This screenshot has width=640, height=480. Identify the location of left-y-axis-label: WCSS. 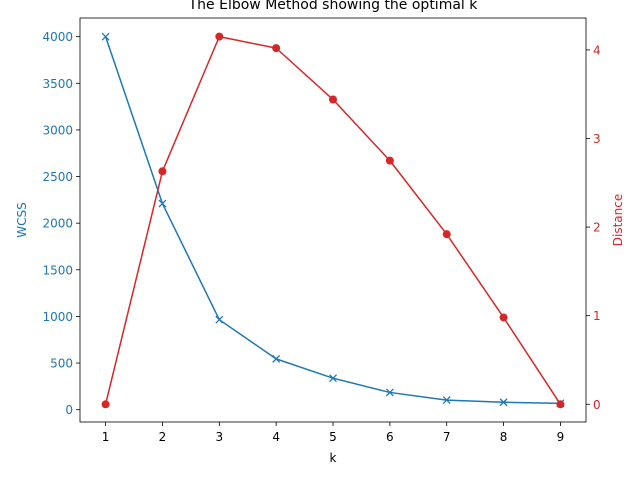
(22, 219).